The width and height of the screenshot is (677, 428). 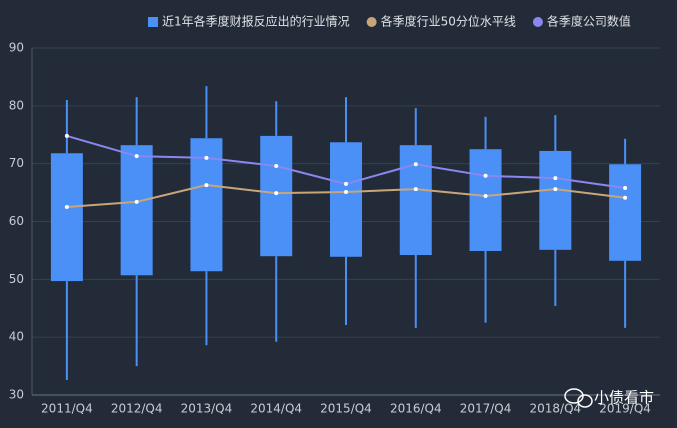 What do you see at coordinates (16, 163) in the screenshot?
I see `y-tick-label: 70` at bounding box center [16, 163].